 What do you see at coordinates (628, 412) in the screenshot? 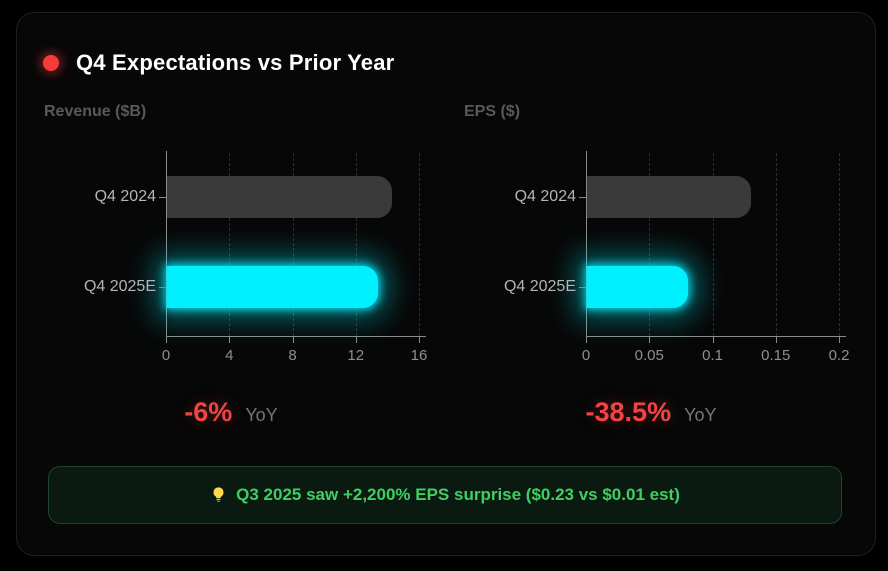
I see `eps-yoy-value: -38.5%` at bounding box center [628, 412].